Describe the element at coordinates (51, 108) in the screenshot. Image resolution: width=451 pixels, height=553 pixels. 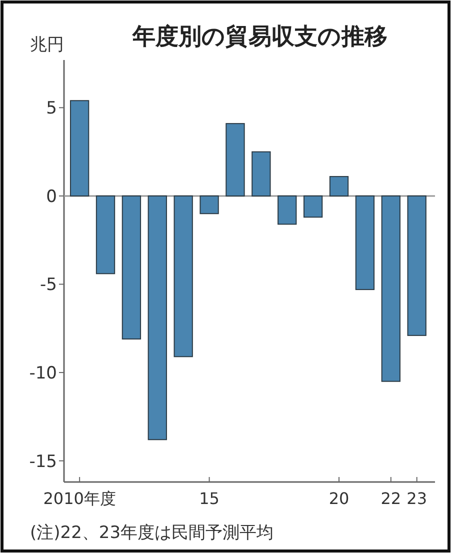
I see `y-tick-label: 5` at that location.